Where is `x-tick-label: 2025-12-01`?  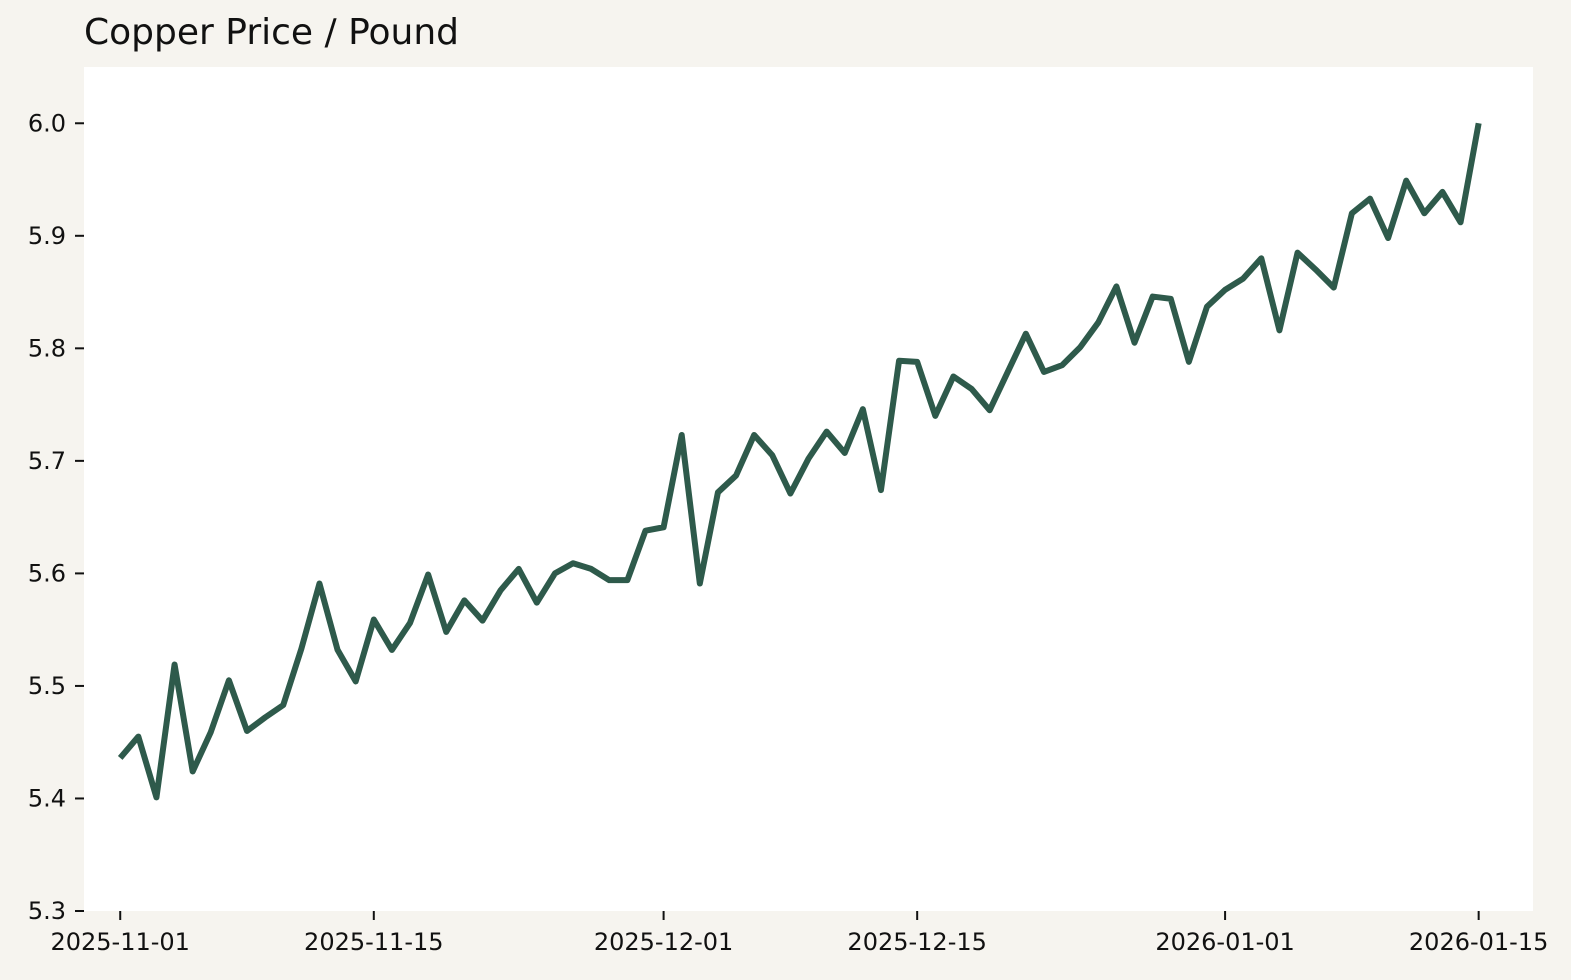 x-tick-label: 2025-12-01 is located at coordinates (663, 942).